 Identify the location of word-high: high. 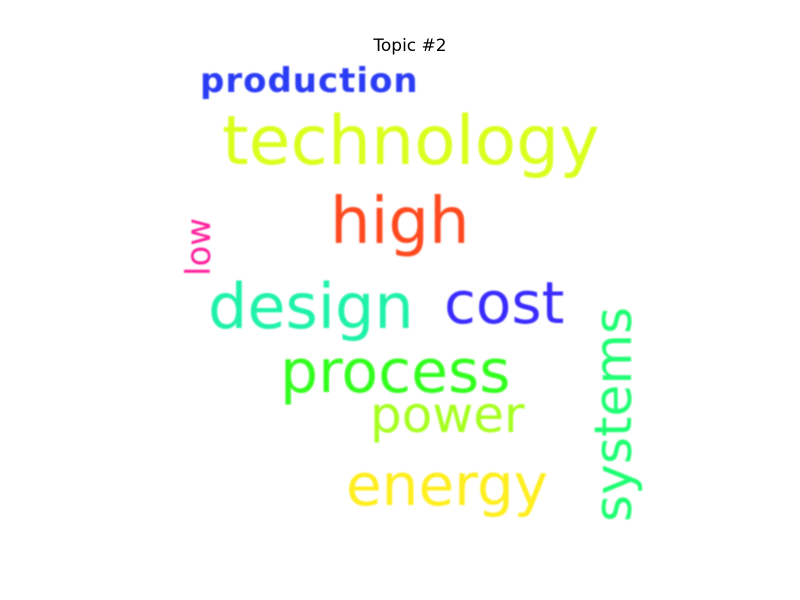
(400, 222).